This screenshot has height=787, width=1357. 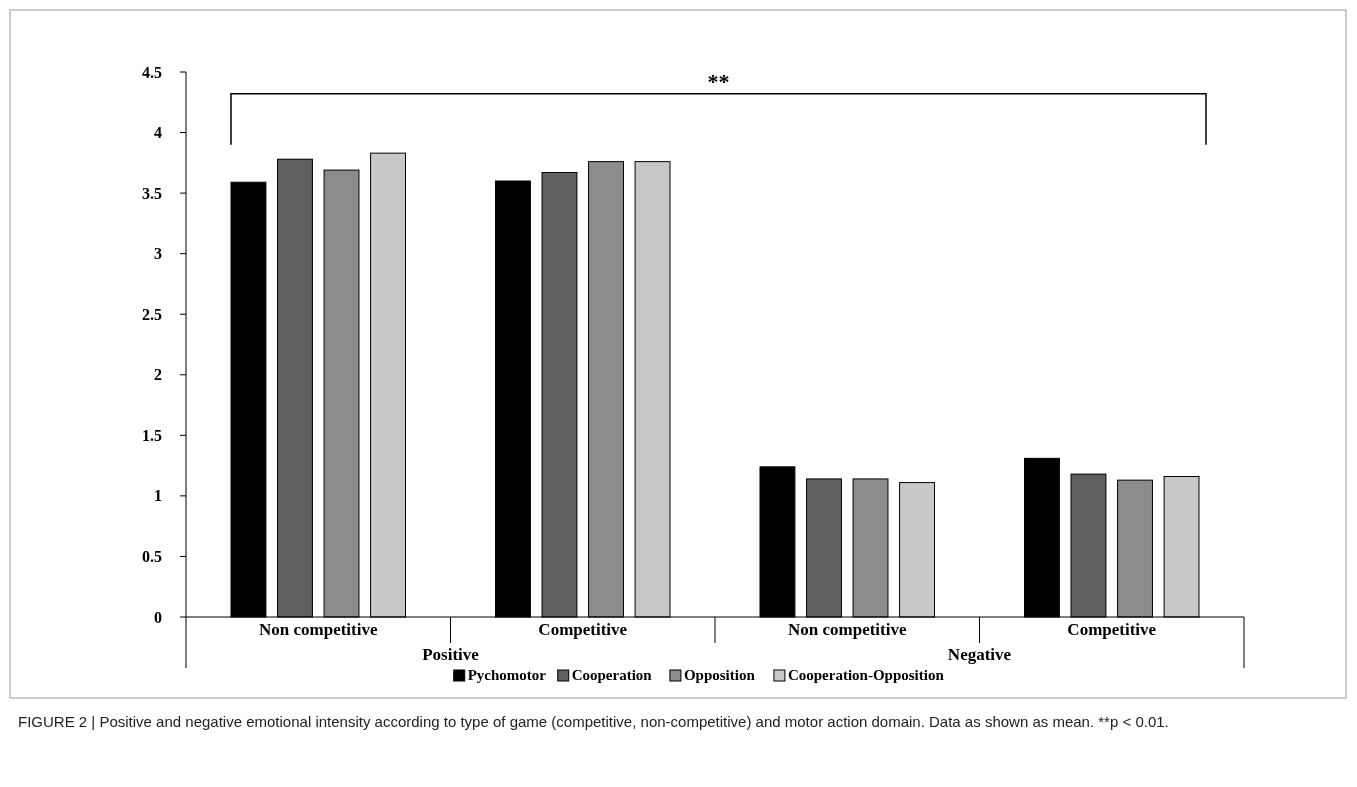 I want to click on caption: FIGURE 2 | Positive and negative emotional intensity according to type of game (competitive, non-competitive) and motor action domain. Data as shown as mean. **p < 0.01., so click(x=594, y=721).